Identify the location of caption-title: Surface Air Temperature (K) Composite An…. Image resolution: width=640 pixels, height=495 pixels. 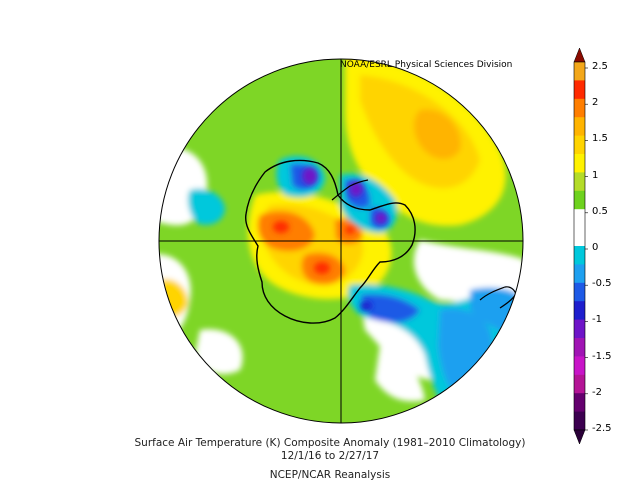
(330, 443).